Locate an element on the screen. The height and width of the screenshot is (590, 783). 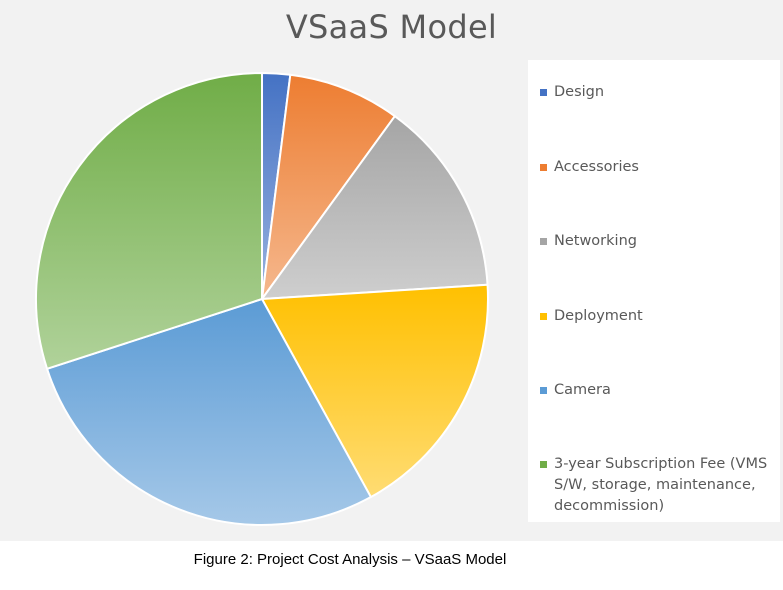
legend-item: Deployment is located at coordinates (650, 316).